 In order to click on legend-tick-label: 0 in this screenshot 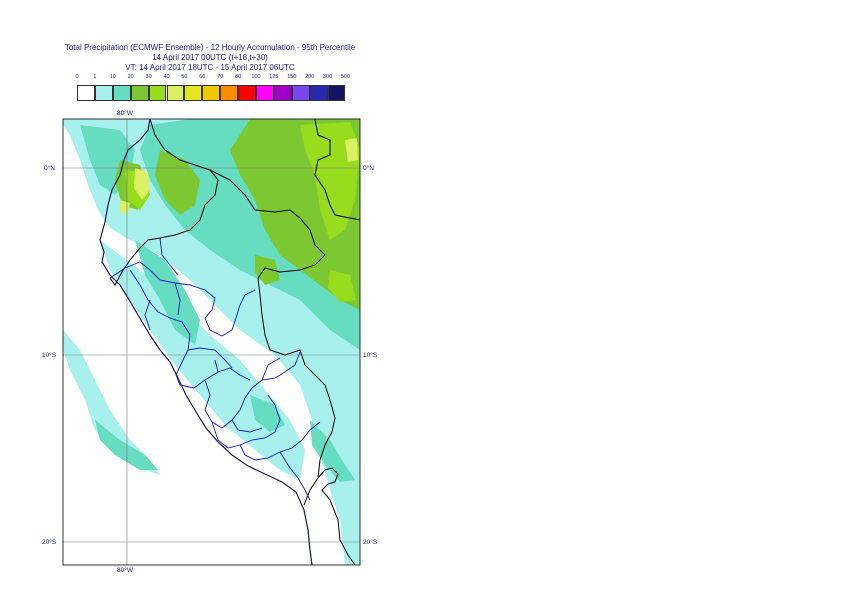, I will do `click(77, 77)`.